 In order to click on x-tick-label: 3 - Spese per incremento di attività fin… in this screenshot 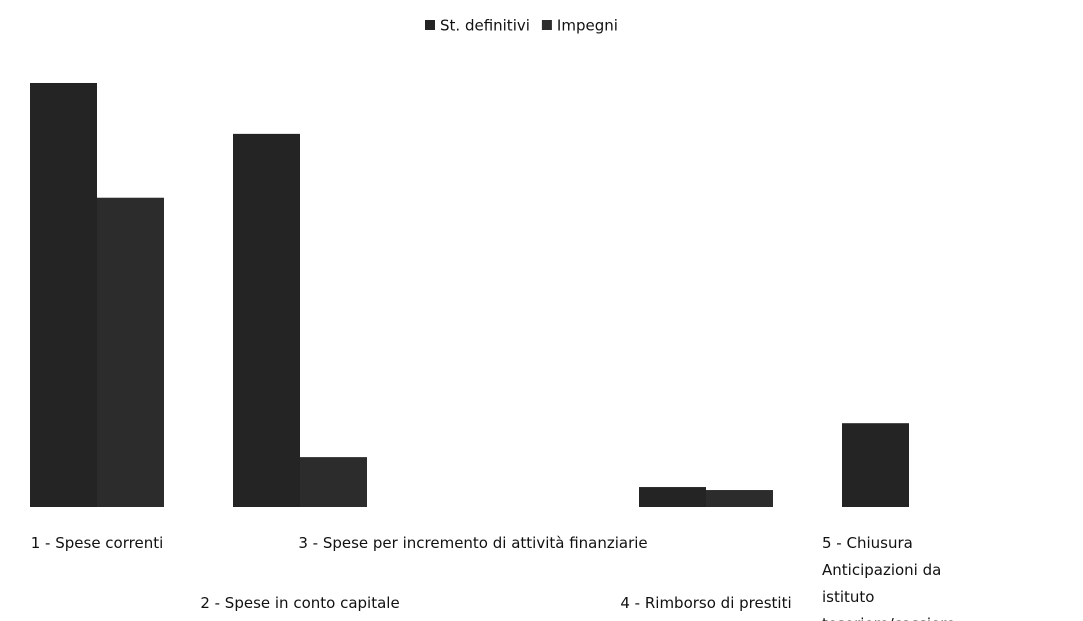, I will do `click(473, 543)`.